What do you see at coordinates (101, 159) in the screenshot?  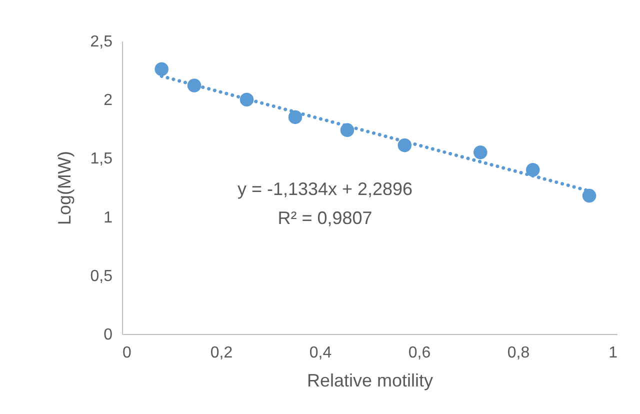 I see `y-tick-label: 1,5` at bounding box center [101, 159].